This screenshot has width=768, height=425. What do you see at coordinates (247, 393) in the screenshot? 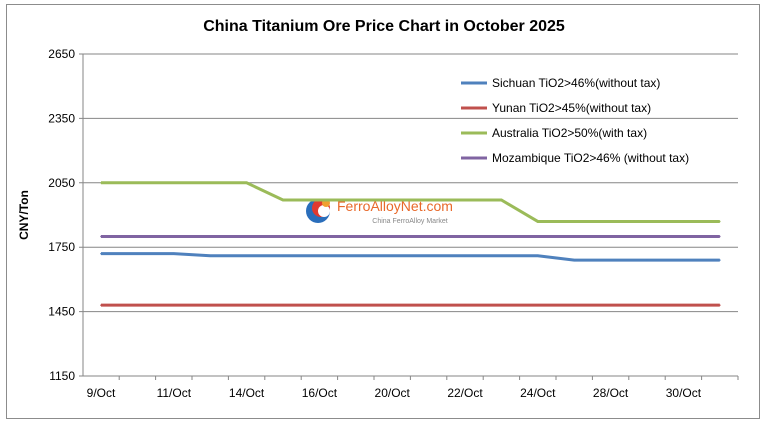
I see `x-tick-label: 14/Oct` at bounding box center [247, 393].